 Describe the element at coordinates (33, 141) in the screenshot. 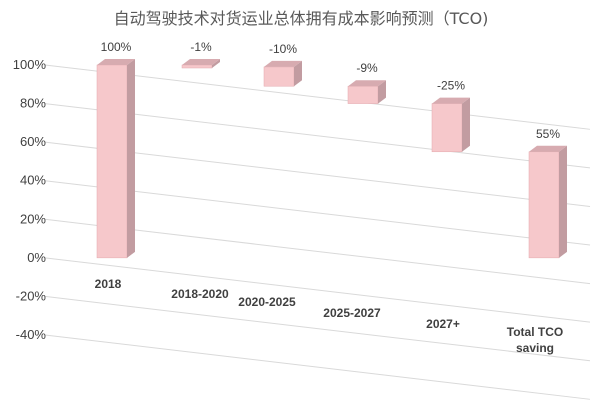

I see `y-tick-label: 60%` at that location.